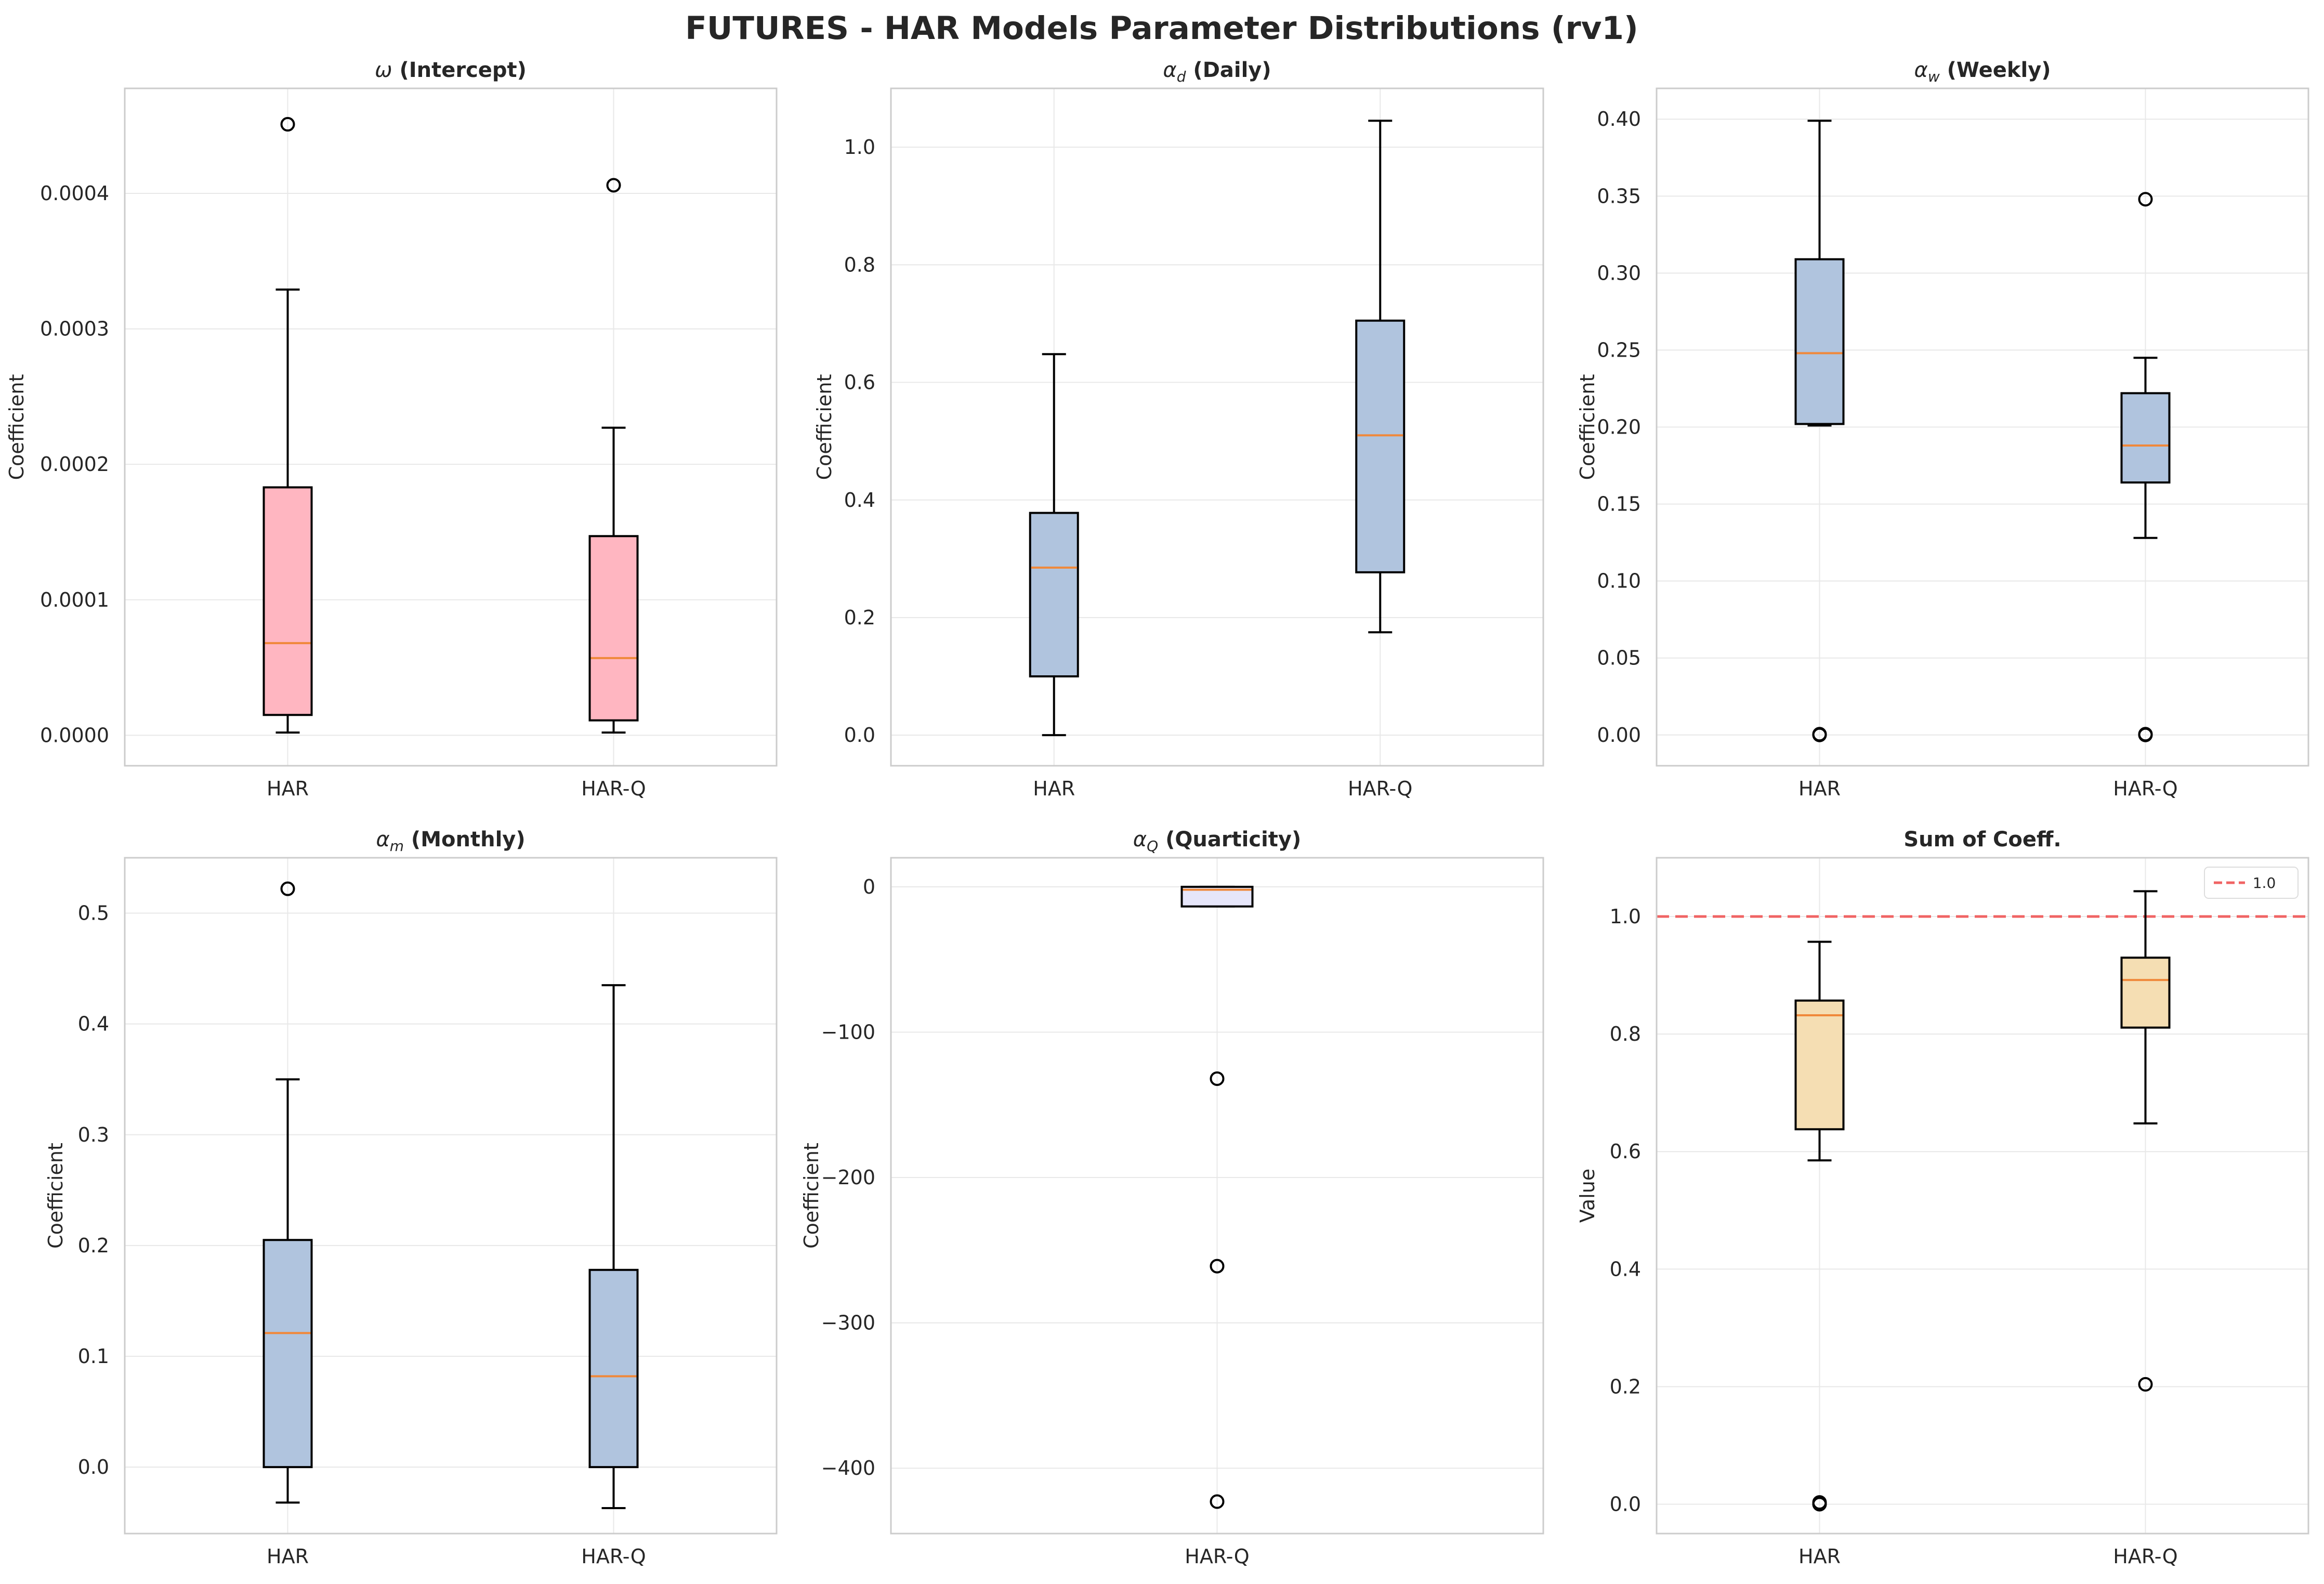 The height and width of the screenshot is (1584, 2324). I want to click on y-tick-label: 0.0004, so click(74, 193).